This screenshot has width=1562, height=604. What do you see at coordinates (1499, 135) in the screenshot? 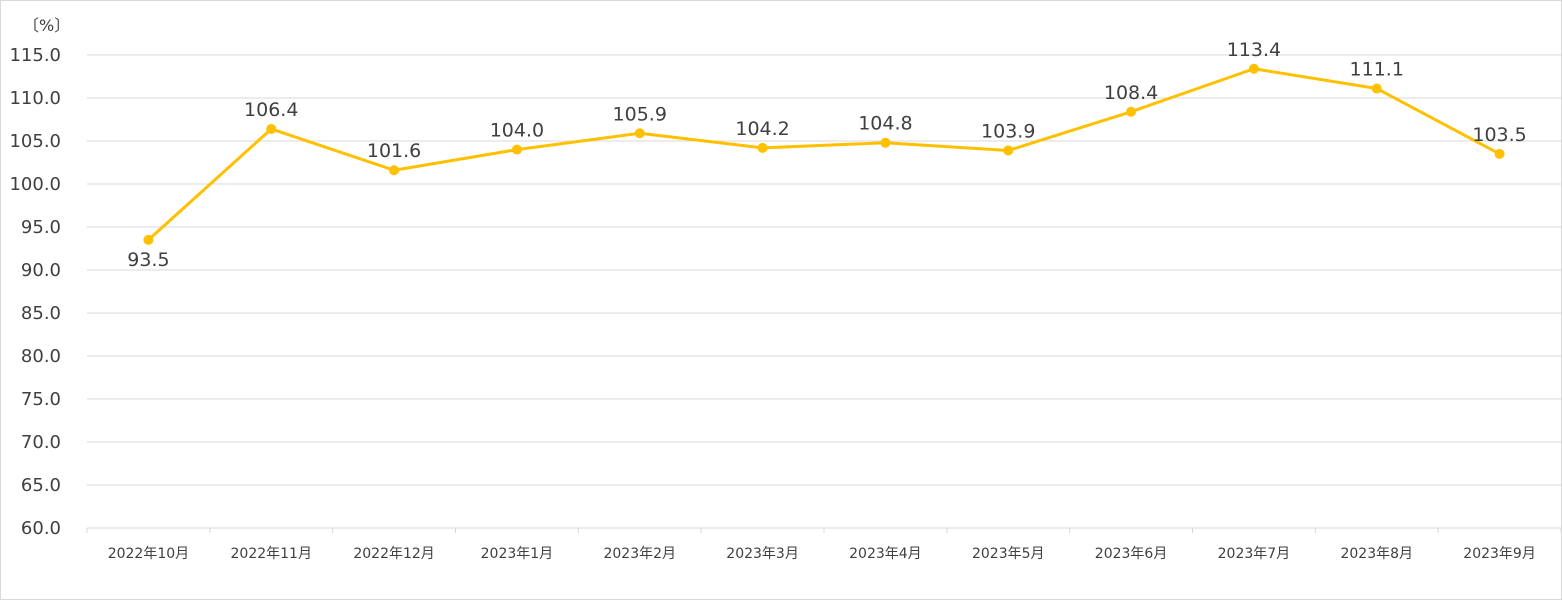
I see `data-label: 103.5` at bounding box center [1499, 135].